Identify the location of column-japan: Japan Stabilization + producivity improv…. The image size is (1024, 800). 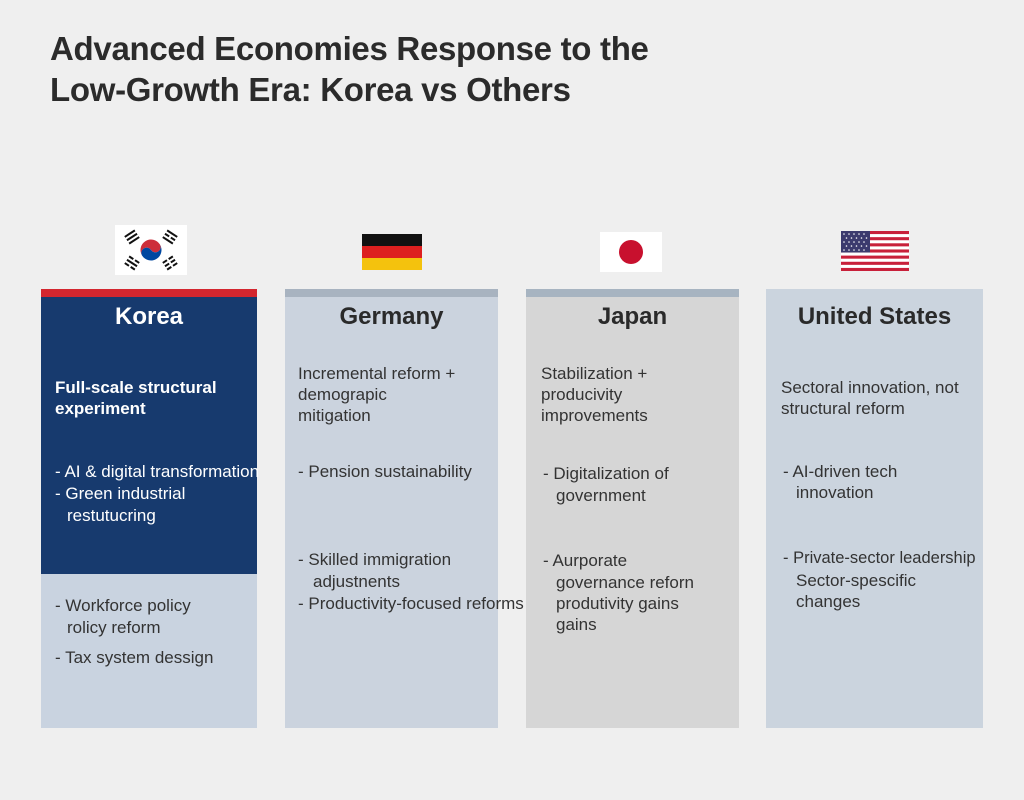
(632, 508).